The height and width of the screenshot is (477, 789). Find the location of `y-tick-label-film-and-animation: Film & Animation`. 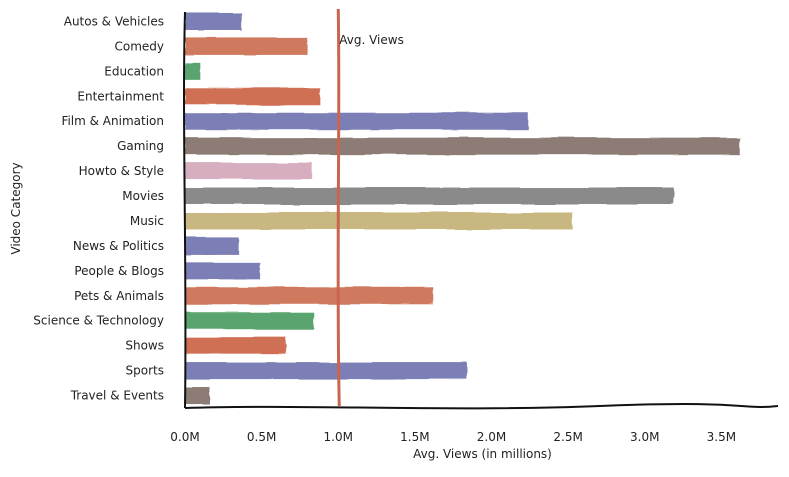

y-tick-label-film-and-animation: Film & Animation is located at coordinates (112, 121).